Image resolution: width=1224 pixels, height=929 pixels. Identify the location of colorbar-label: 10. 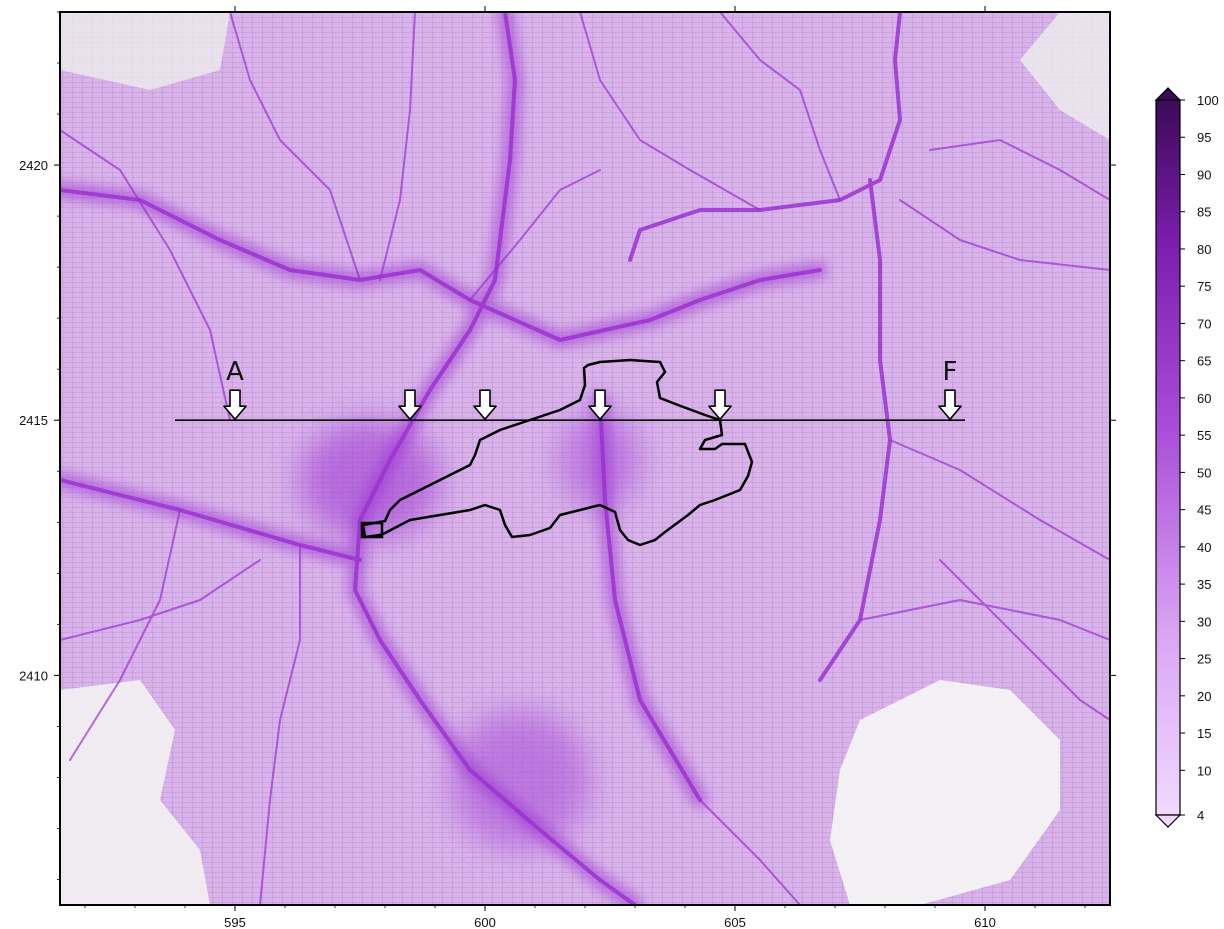
(1204, 770).